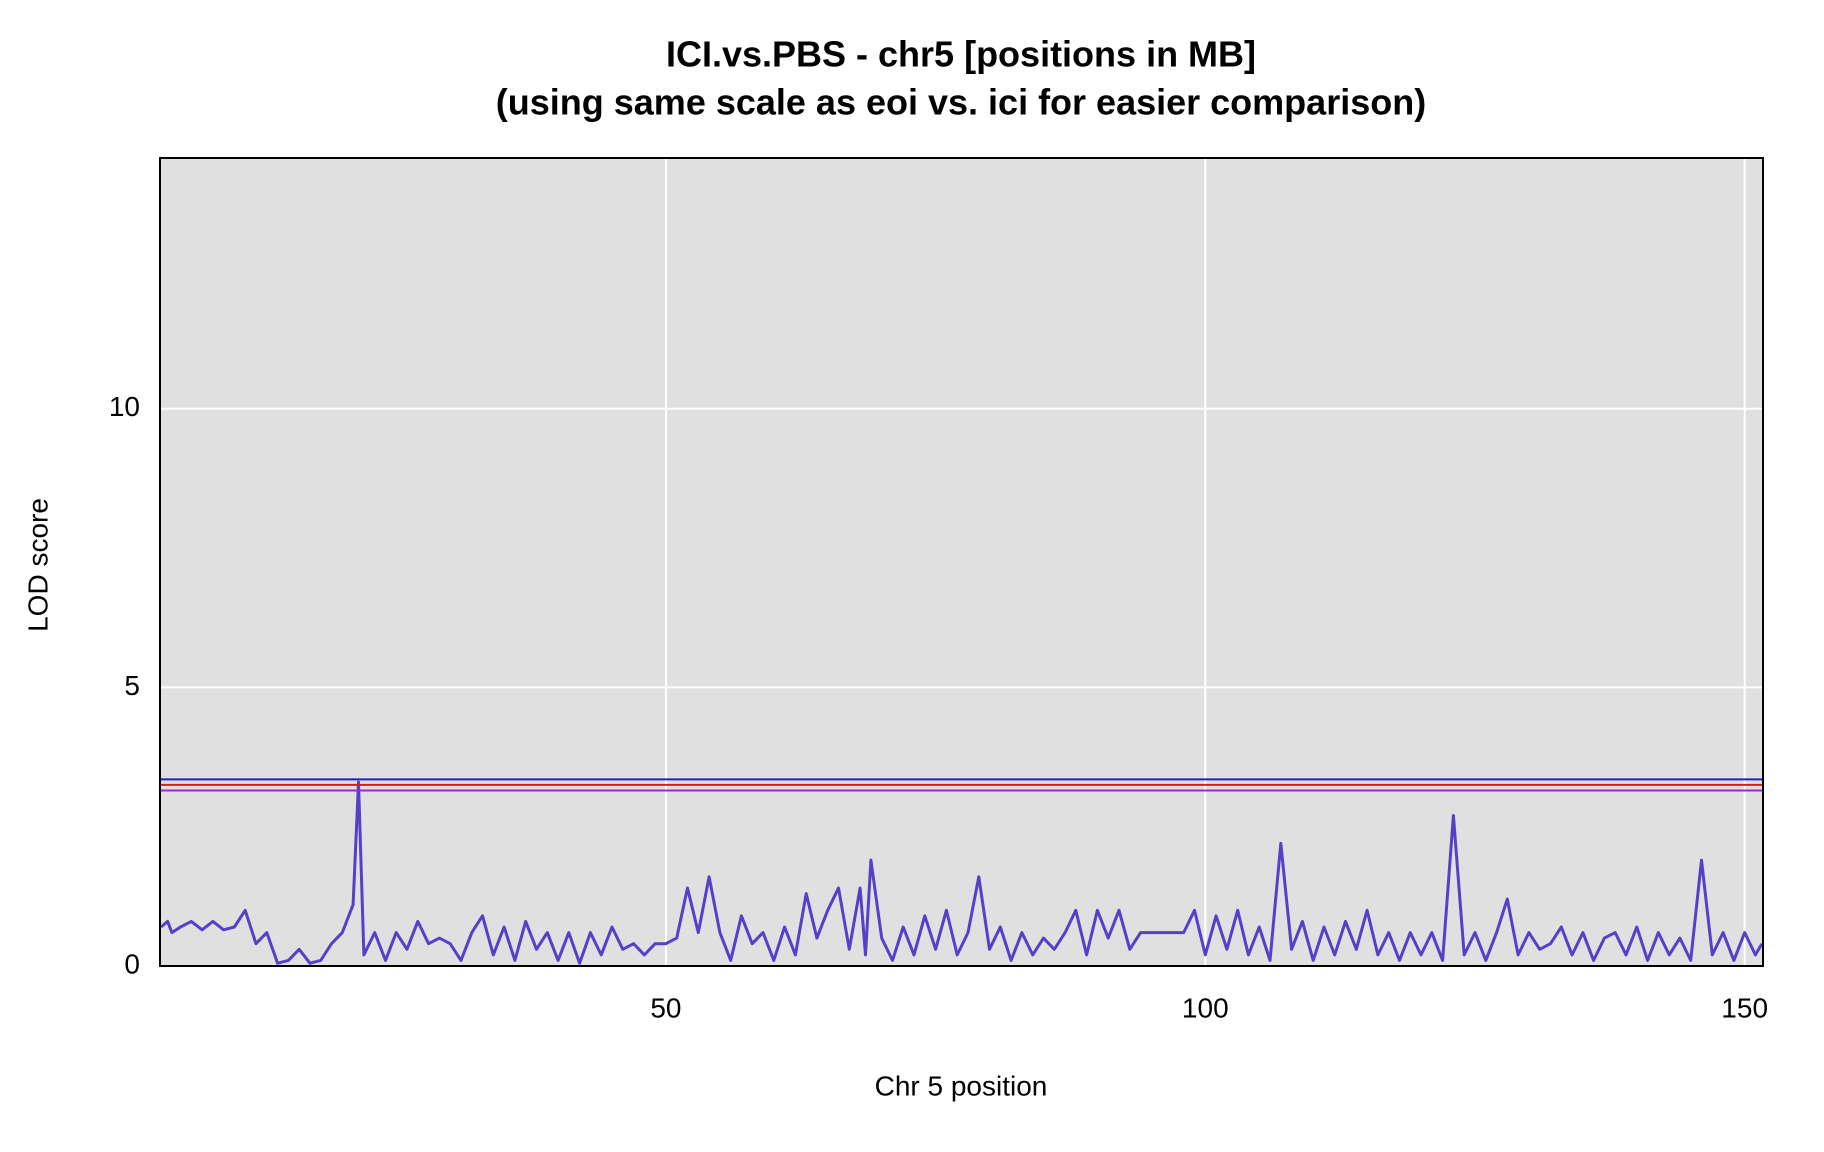 This screenshot has height=1152, width=1824. I want to click on data-line, so click(962, 872).